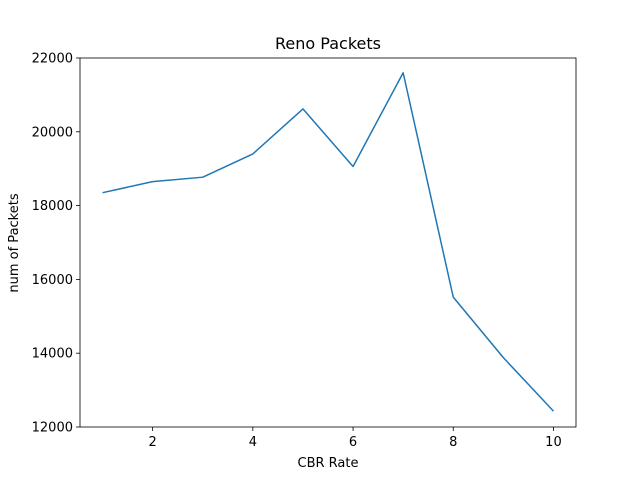 The image size is (640, 480). I want to click on x-tick-label: 6, so click(353, 442).